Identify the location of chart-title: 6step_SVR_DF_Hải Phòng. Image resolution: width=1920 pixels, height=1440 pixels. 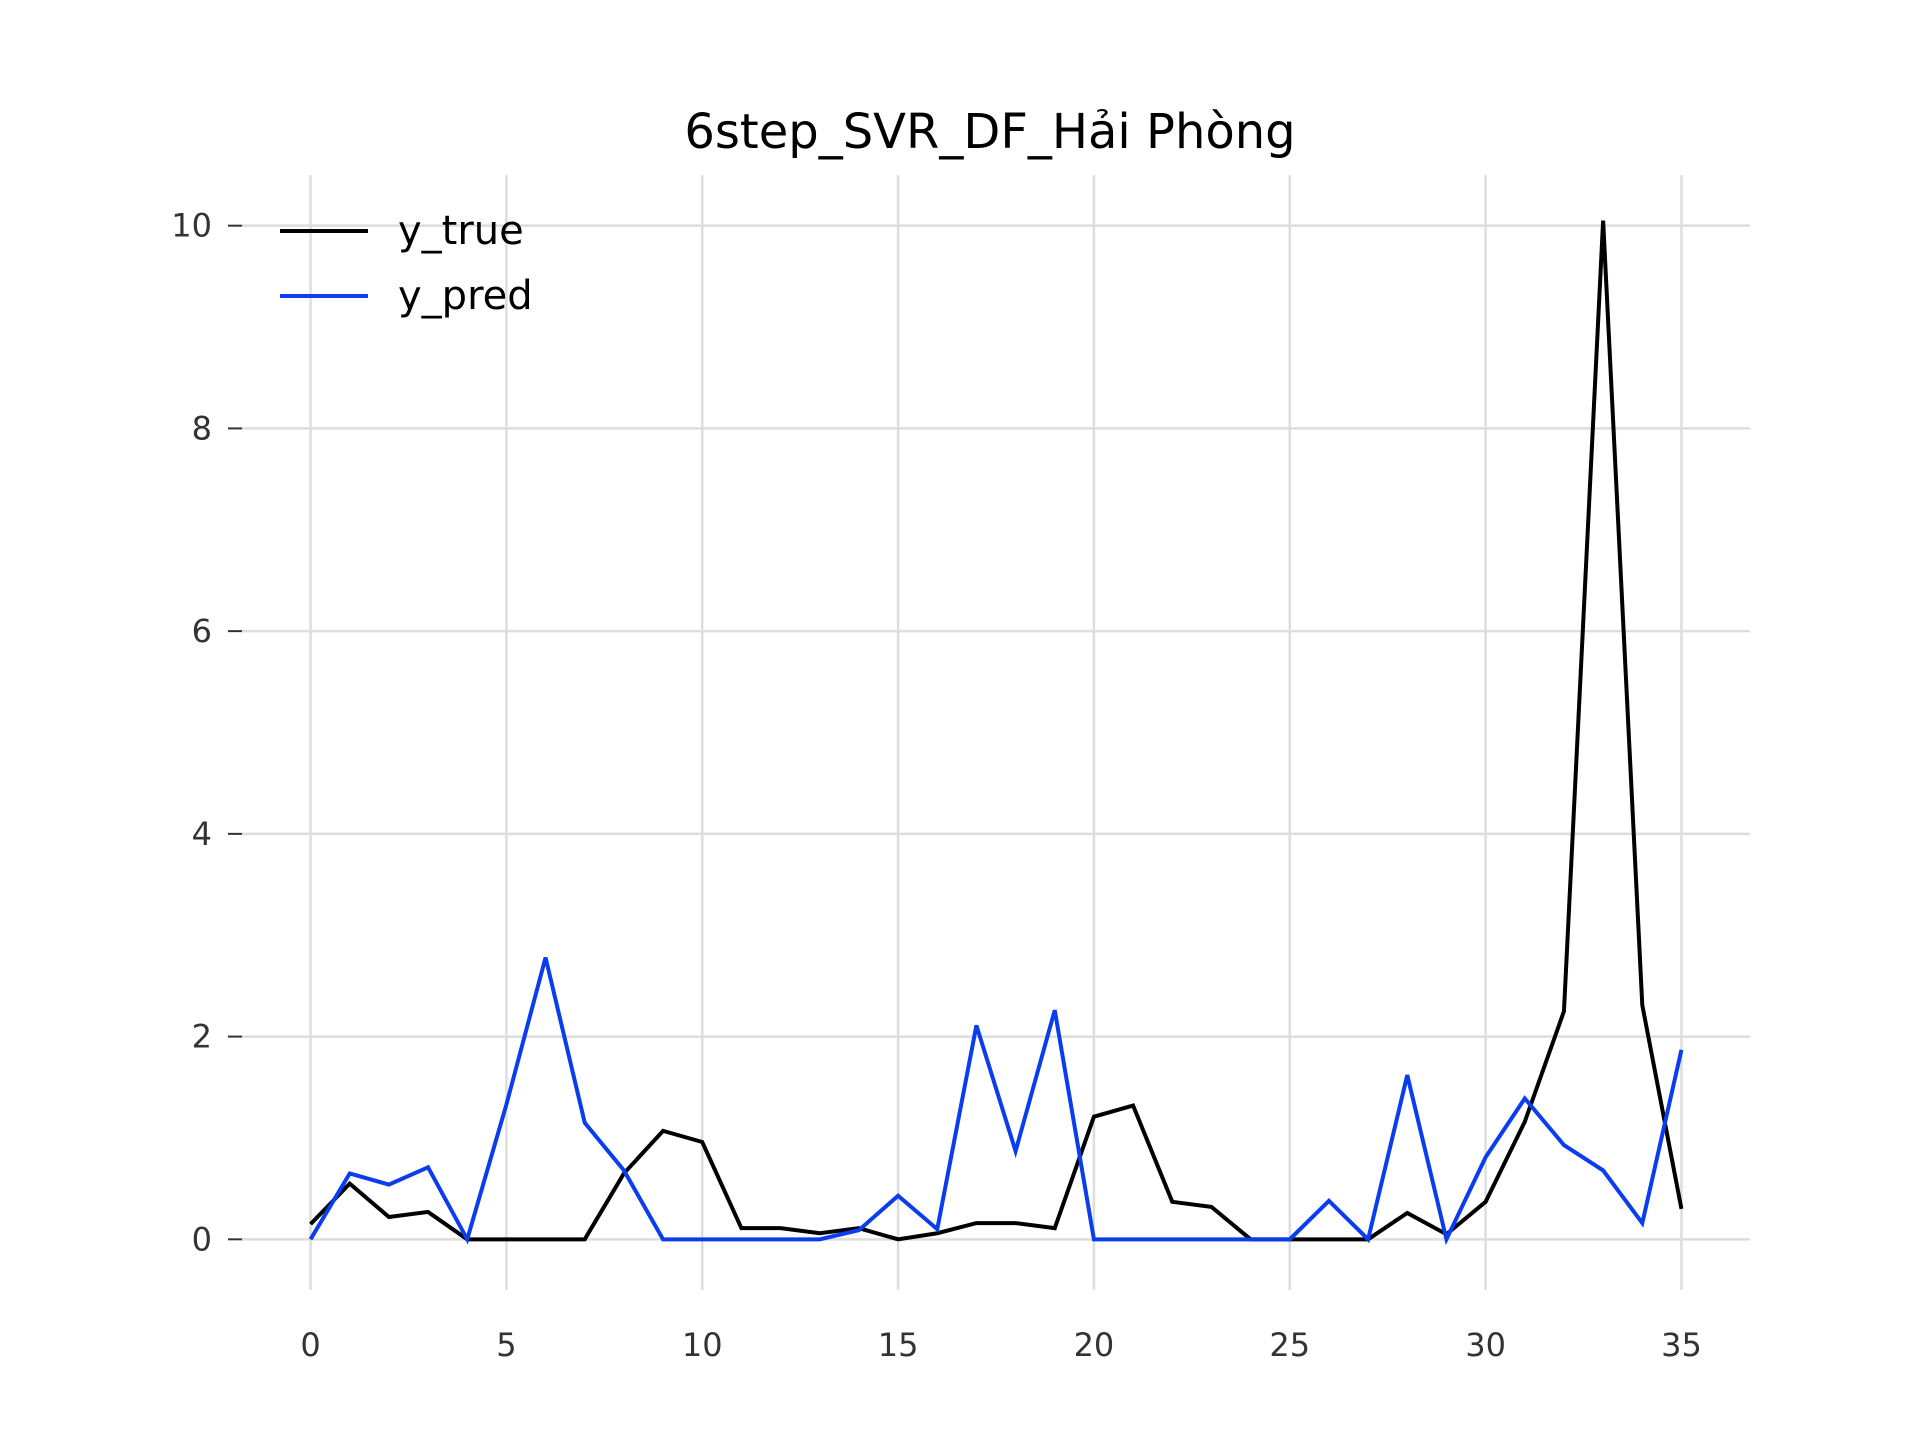
(989, 132).